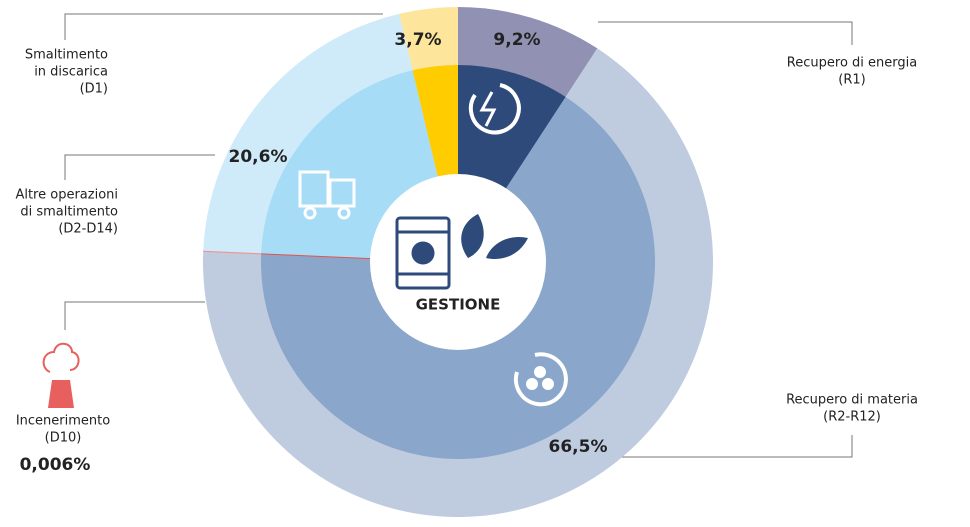 The height and width of the screenshot is (527, 970). What do you see at coordinates (61, 375) in the screenshot?
I see `incineration-icon` at bounding box center [61, 375].